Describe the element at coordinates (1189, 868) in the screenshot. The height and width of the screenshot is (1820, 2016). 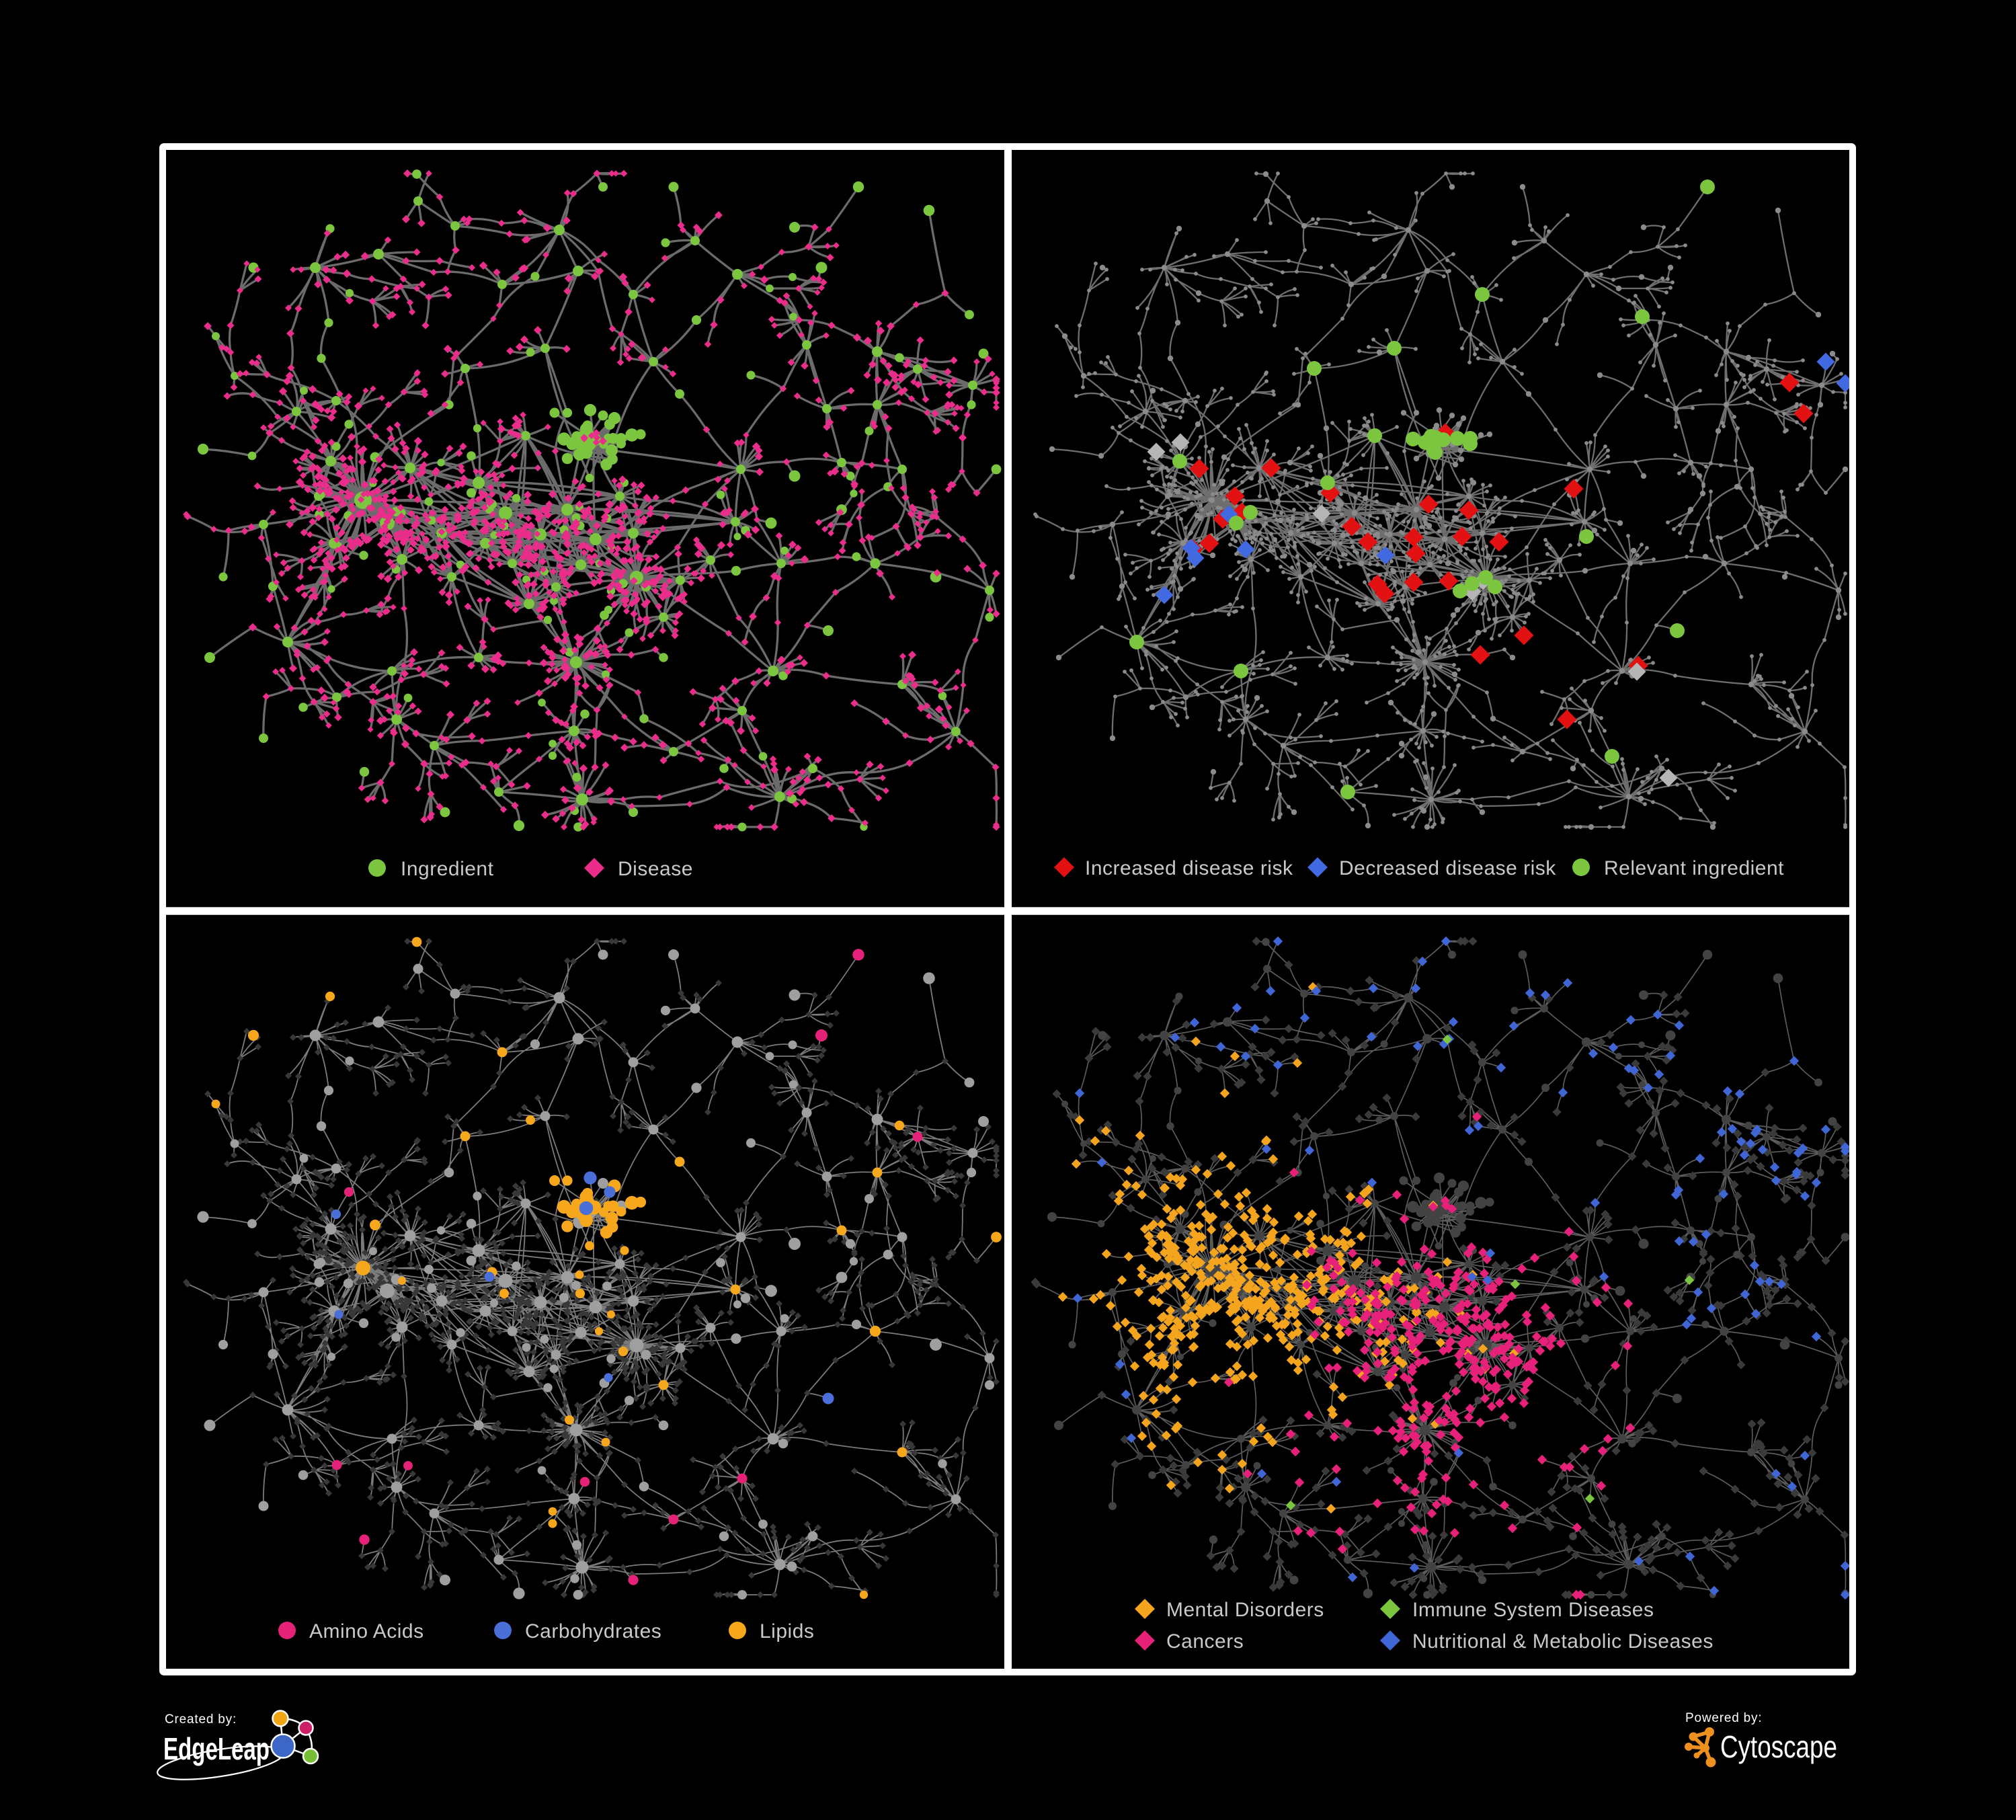
I see `svg-text: Increased disease risk` at that location.